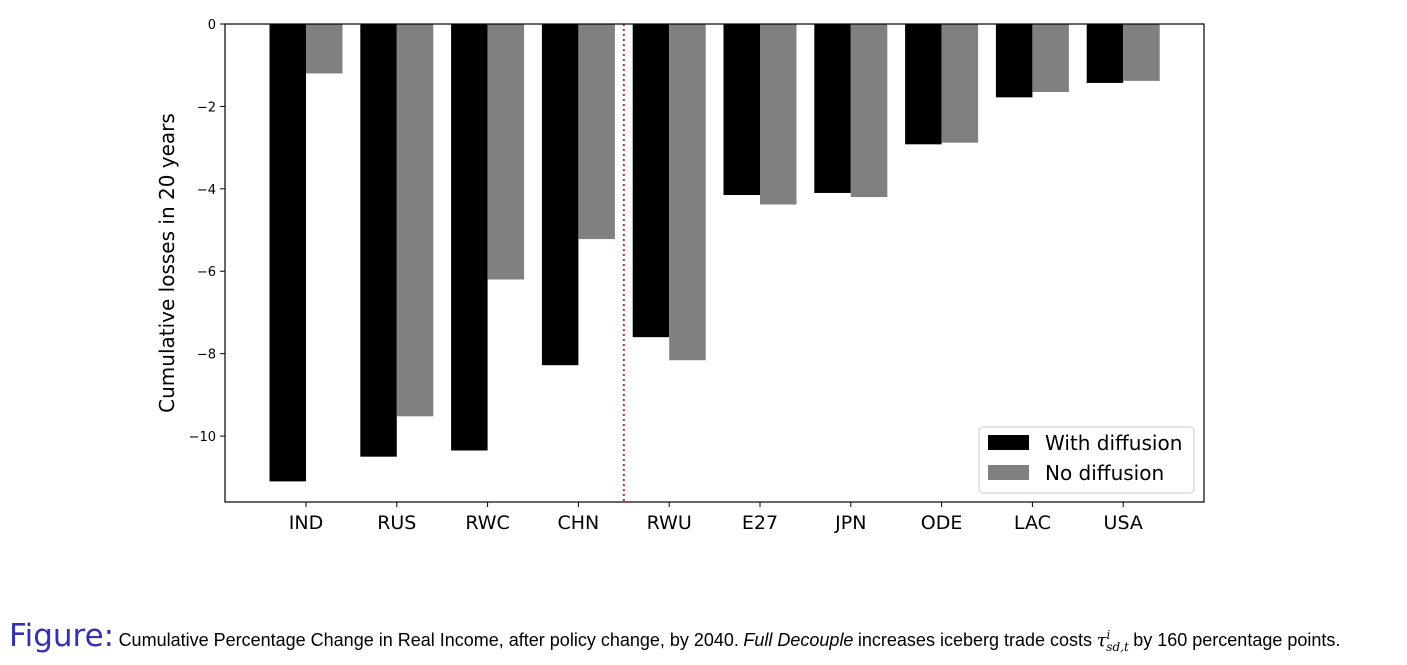 The width and height of the screenshot is (1407, 665). I want to click on bar-rwu-with-diffusion, so click(651, 181).